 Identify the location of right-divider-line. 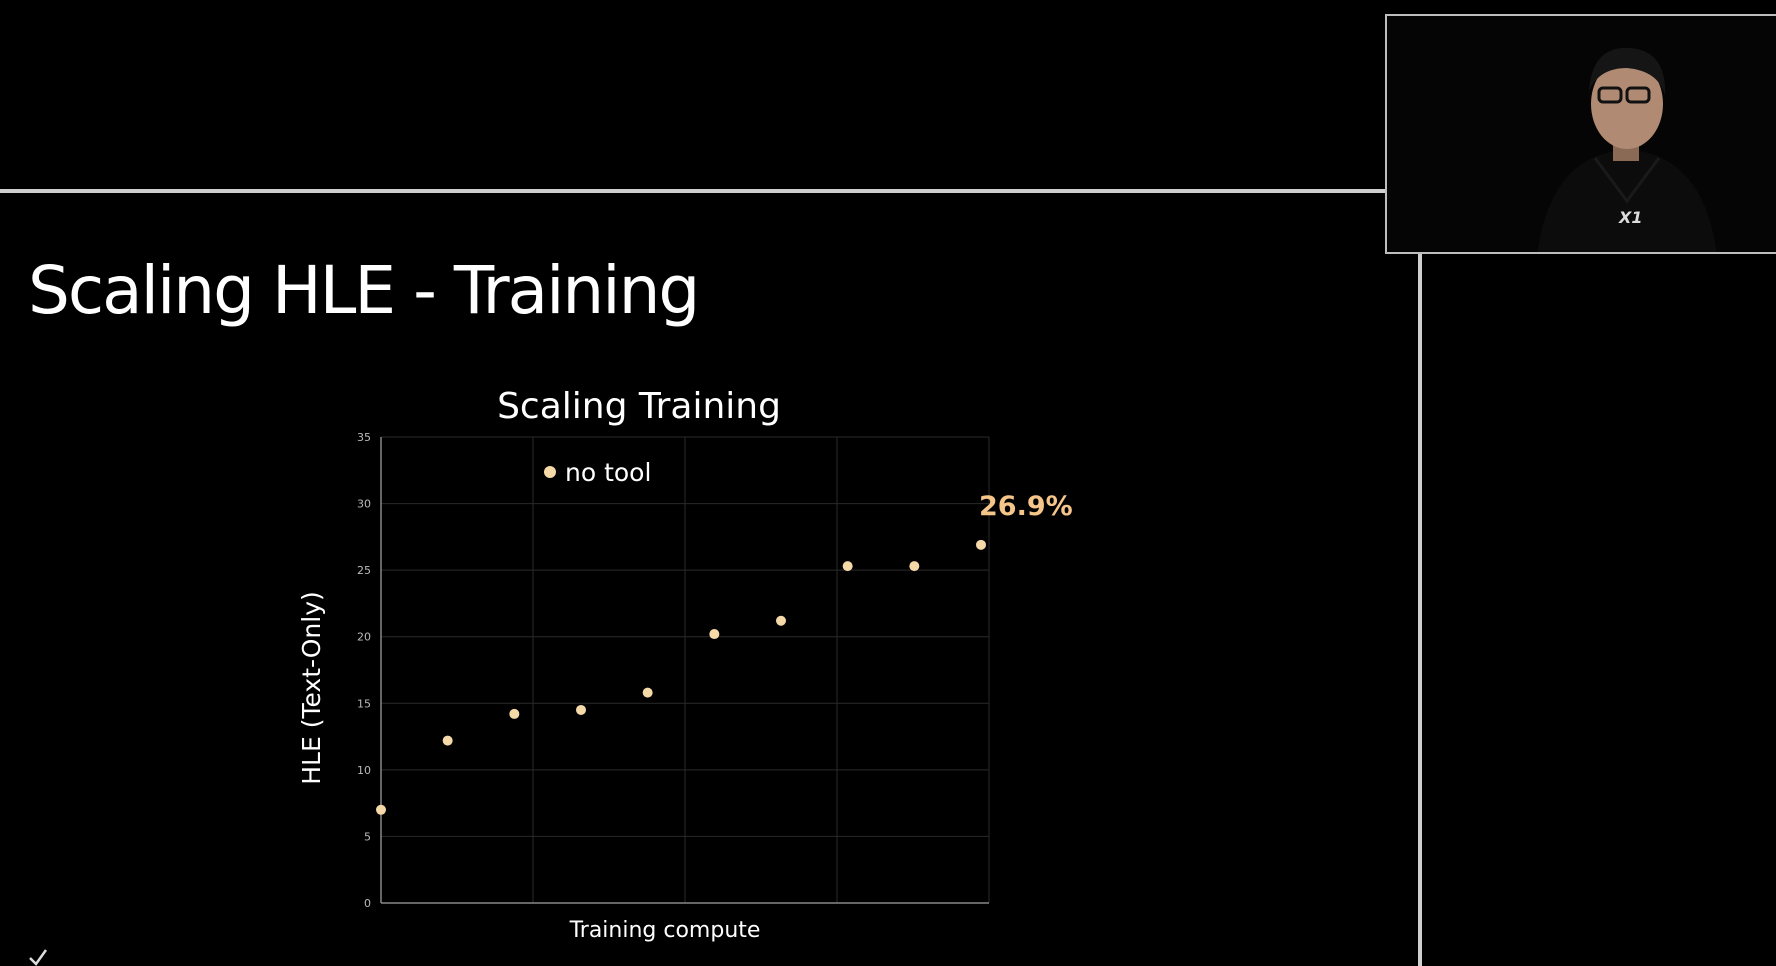
(1420, 610).